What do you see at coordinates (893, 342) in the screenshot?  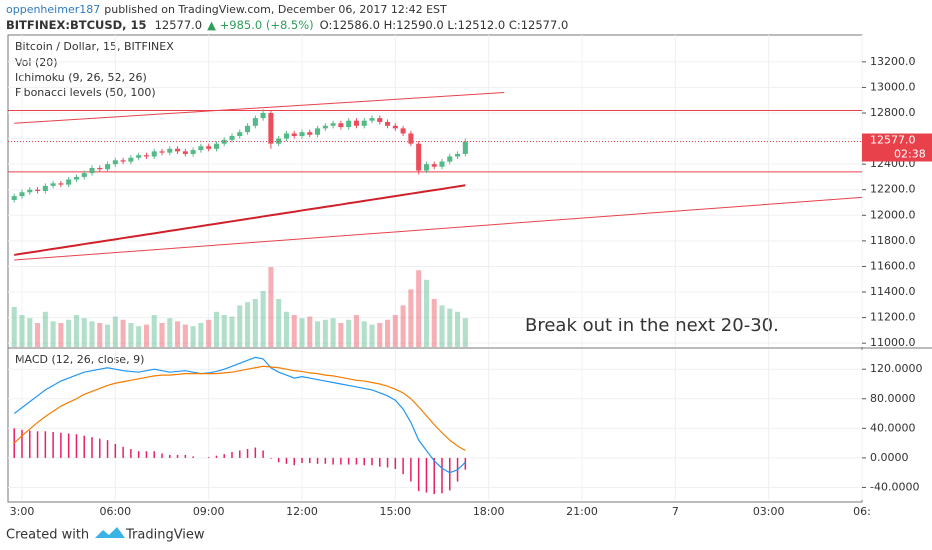 I see `y-tick-label: 11000.0` at bounding box center [893, 342].